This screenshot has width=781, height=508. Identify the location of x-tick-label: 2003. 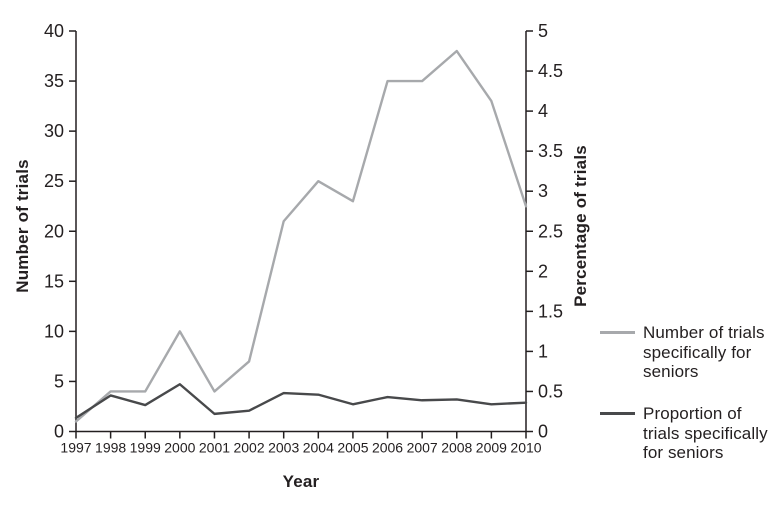
(283, 448).